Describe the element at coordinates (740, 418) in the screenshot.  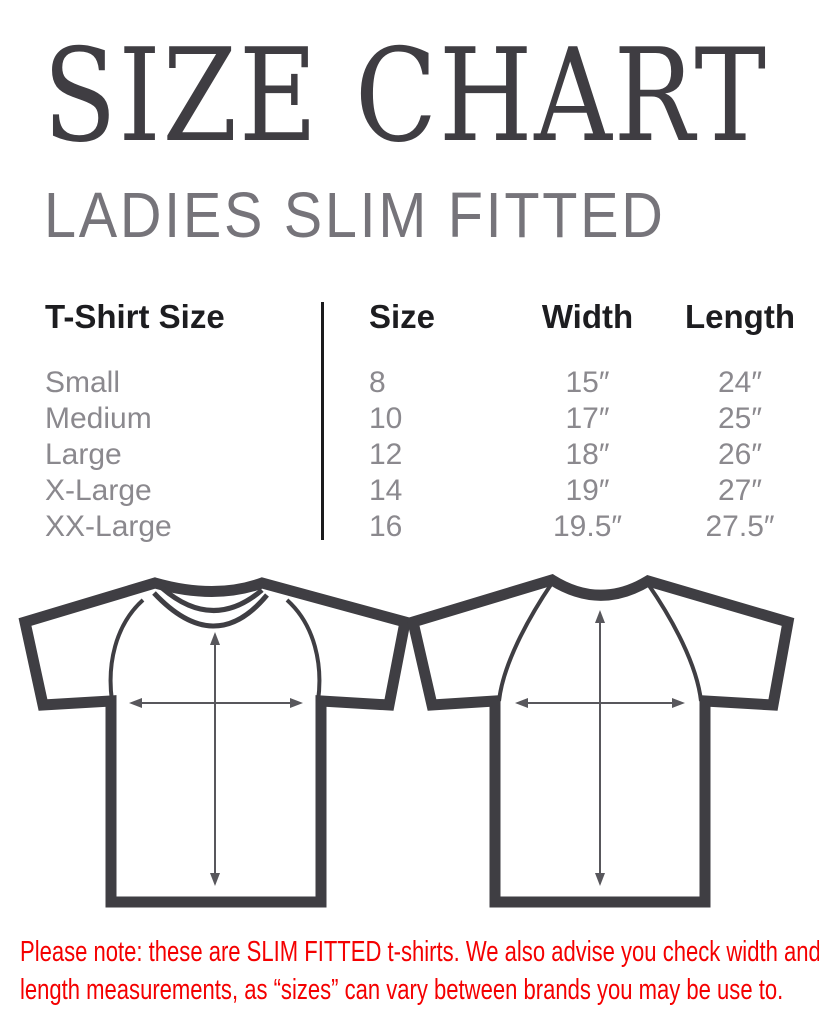
I see `length-value: 25″` at that location.